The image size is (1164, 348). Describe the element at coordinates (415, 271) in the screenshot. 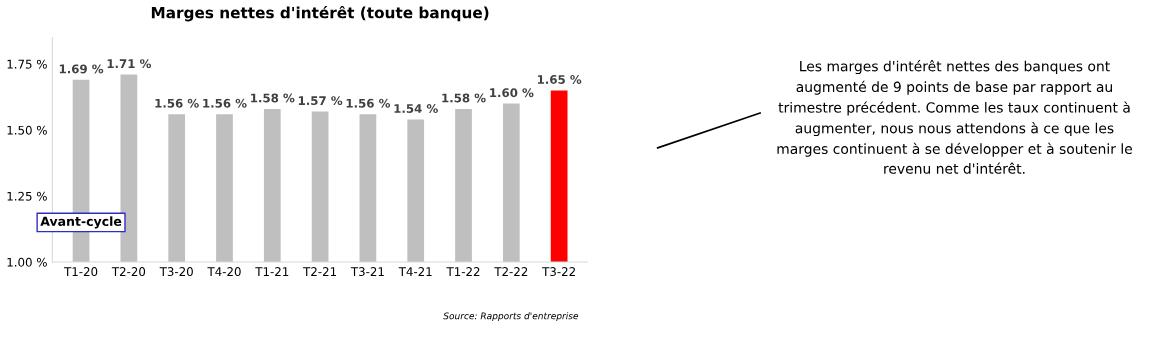

I see `x-tick-label: T4-21` at that location.